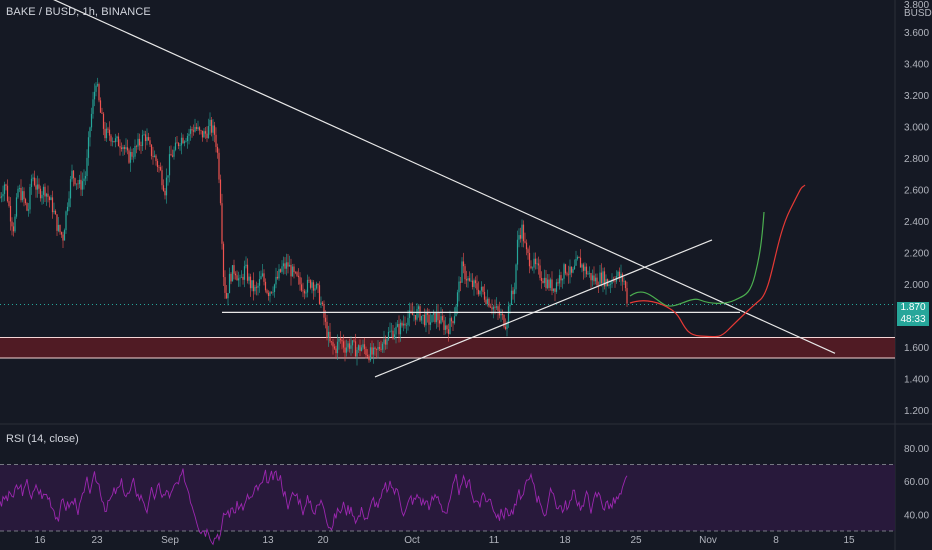 The width and height of the screenshot is (932, 550). I want to click on ascending-support-line, so click(543, 308).